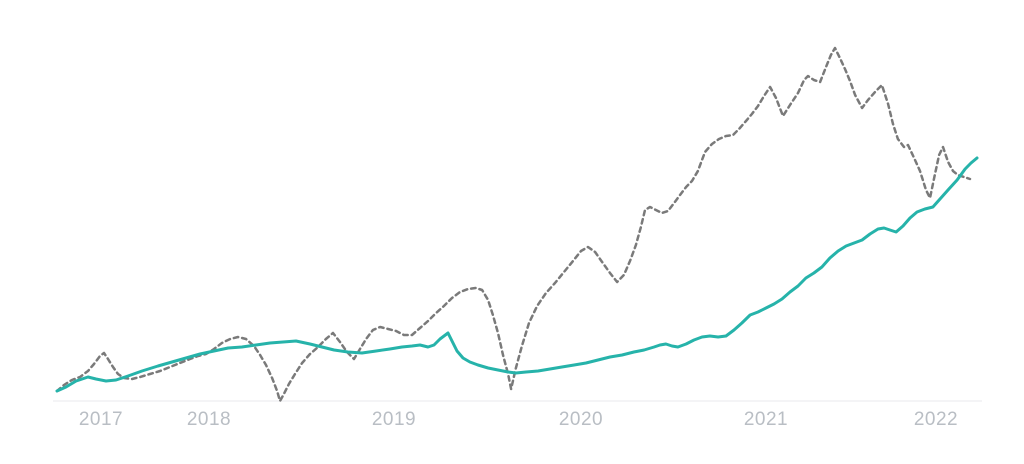 The image size is (1024, 464). Describe the element at coordinates (101, 419) in the screenshot. I see `x-axis-label-2017: 2017` at that location.